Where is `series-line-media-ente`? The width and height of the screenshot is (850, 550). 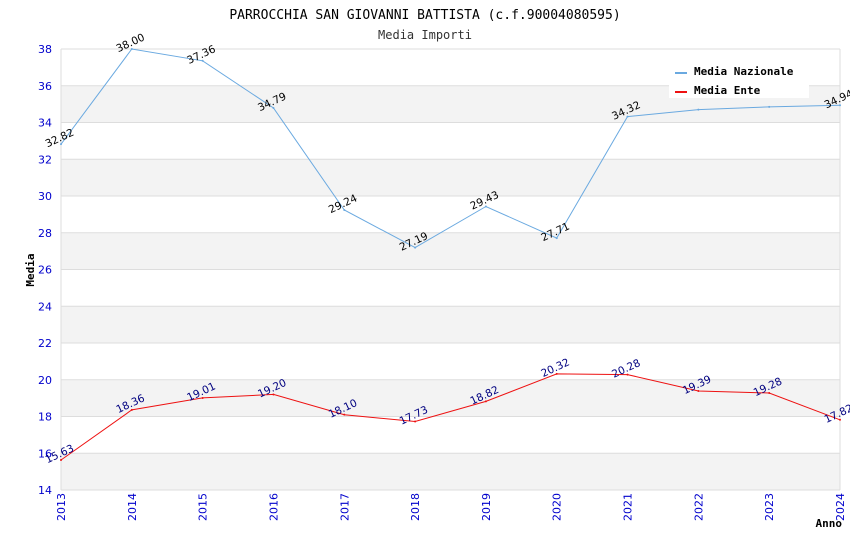
series-line-media-ente is located at coordinates (450, 417).